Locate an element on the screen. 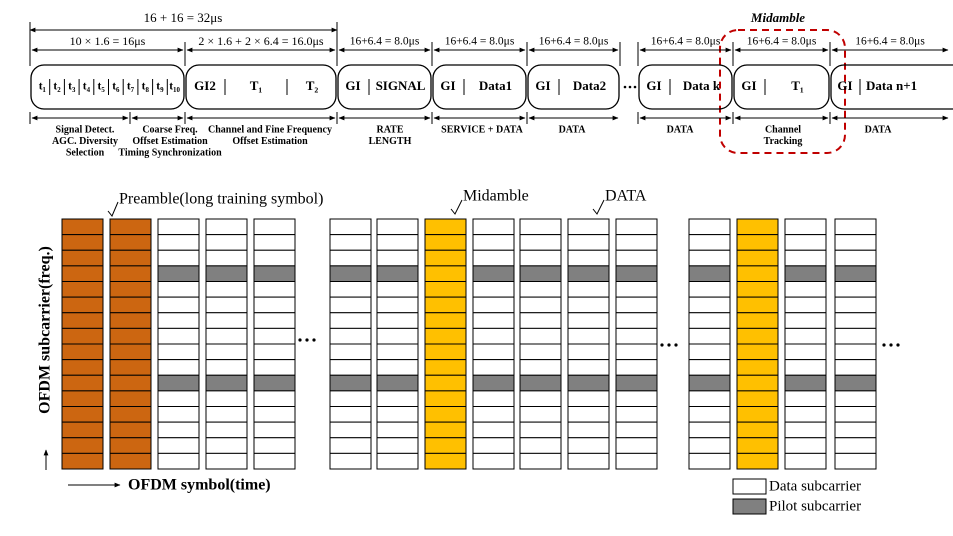 Image resolution: width=953 pixels, height=536 pixels. field-label: t₄ is located at coordinates (87, 87).